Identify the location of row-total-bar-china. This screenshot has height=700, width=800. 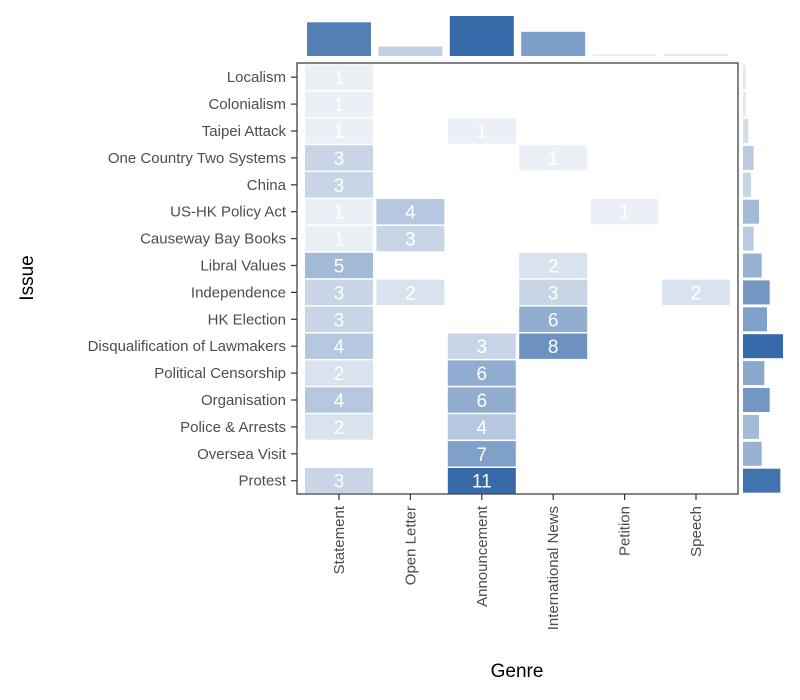
(747, 184).